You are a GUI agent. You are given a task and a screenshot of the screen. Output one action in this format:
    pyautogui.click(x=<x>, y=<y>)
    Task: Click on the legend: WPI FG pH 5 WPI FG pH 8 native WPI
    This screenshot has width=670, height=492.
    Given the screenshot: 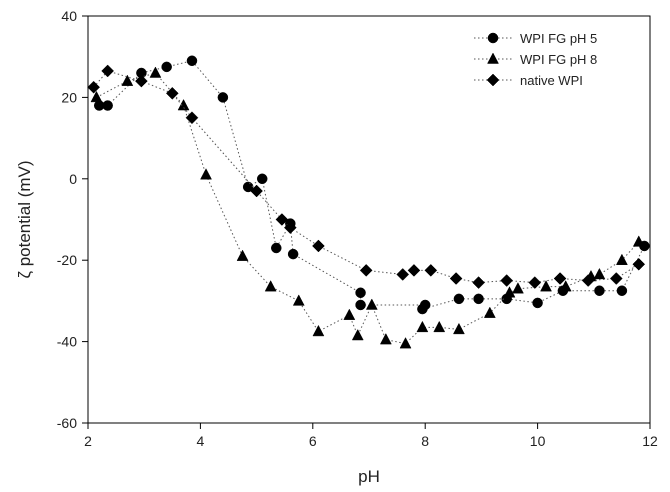 What is the action you would take?
    pyautogui.click(x=535, y=59)
    